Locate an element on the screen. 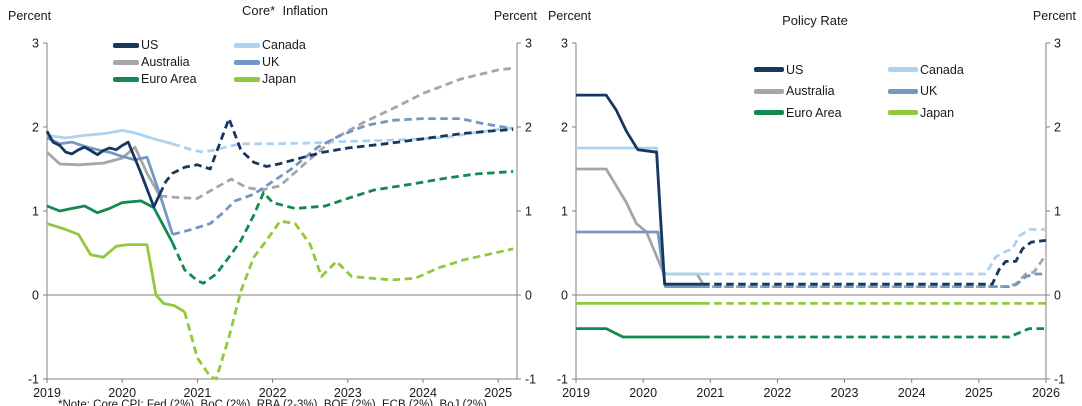 This screenshot has height=406, width=1082. y-axis-unit-right-core-inflation: Percent is located at coordinates (515, 16).